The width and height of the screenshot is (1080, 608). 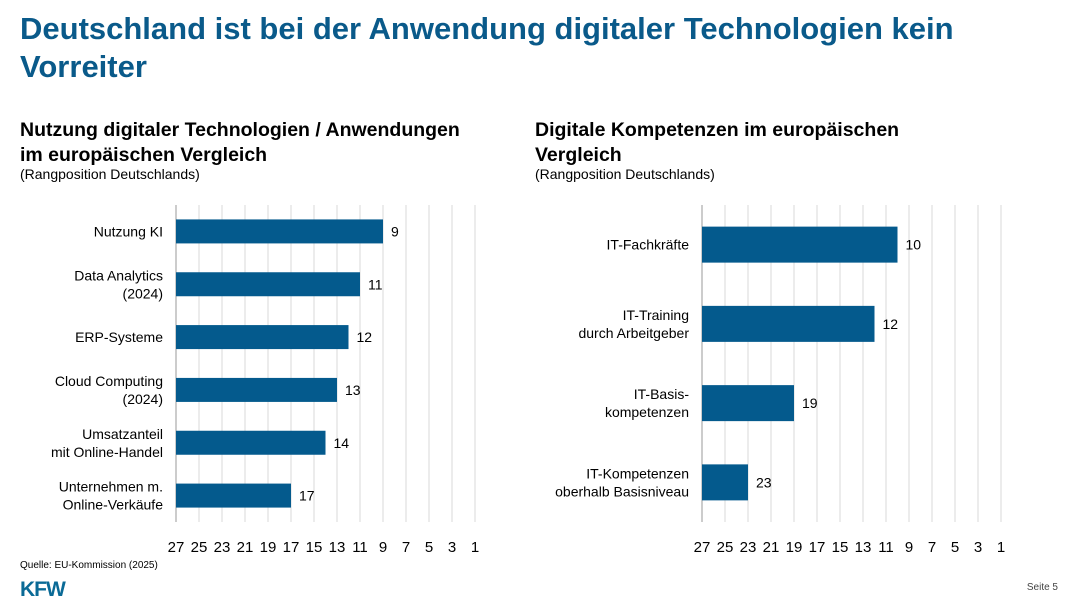 I want to click on category-label: IT-Kompetenzen, so click(x=637, y=473).